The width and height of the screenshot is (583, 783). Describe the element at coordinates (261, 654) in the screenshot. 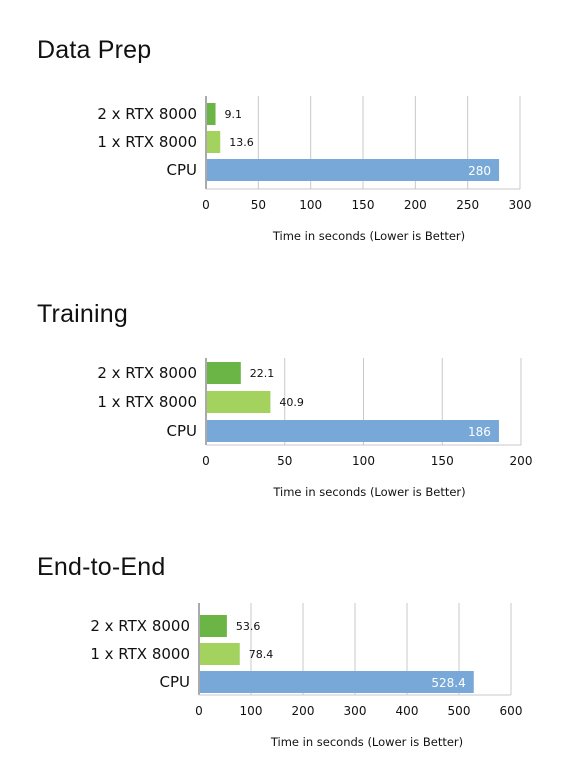

I see `data-label: 78.4` at that location.